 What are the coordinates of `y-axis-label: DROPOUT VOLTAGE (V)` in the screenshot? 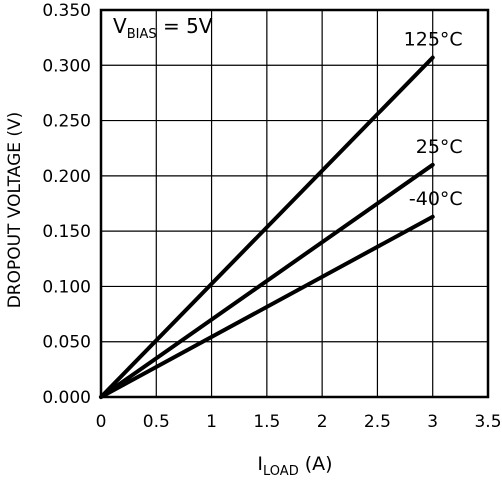 It's located at (15, 210).